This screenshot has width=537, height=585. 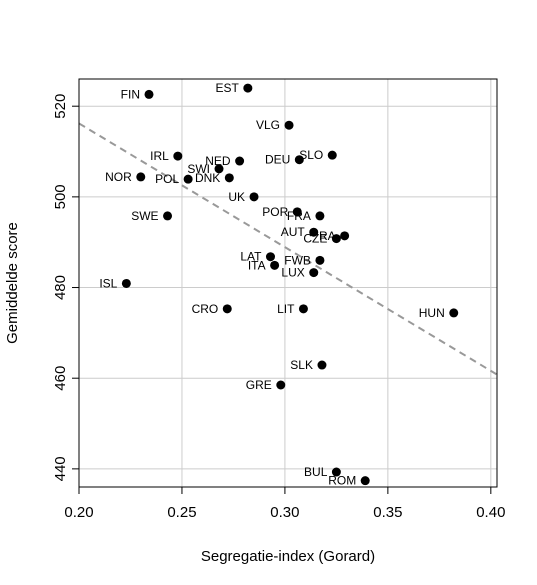 What do you see at coordinates (149, 94) in the screenshot?
I see `data-point-fin` at bounding box center [149, 94].